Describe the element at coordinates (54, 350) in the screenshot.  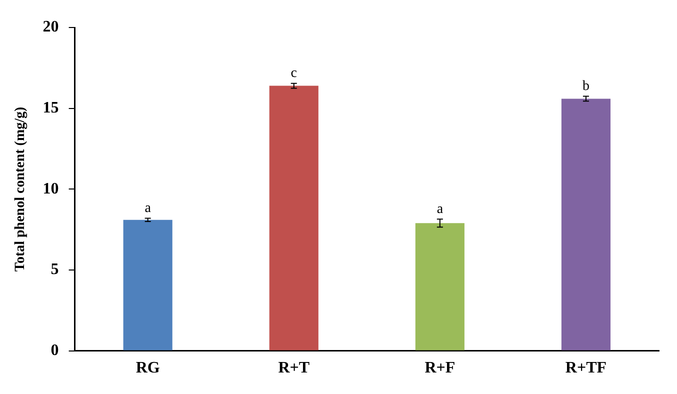
I see `y-tick-label: 0` at that location.